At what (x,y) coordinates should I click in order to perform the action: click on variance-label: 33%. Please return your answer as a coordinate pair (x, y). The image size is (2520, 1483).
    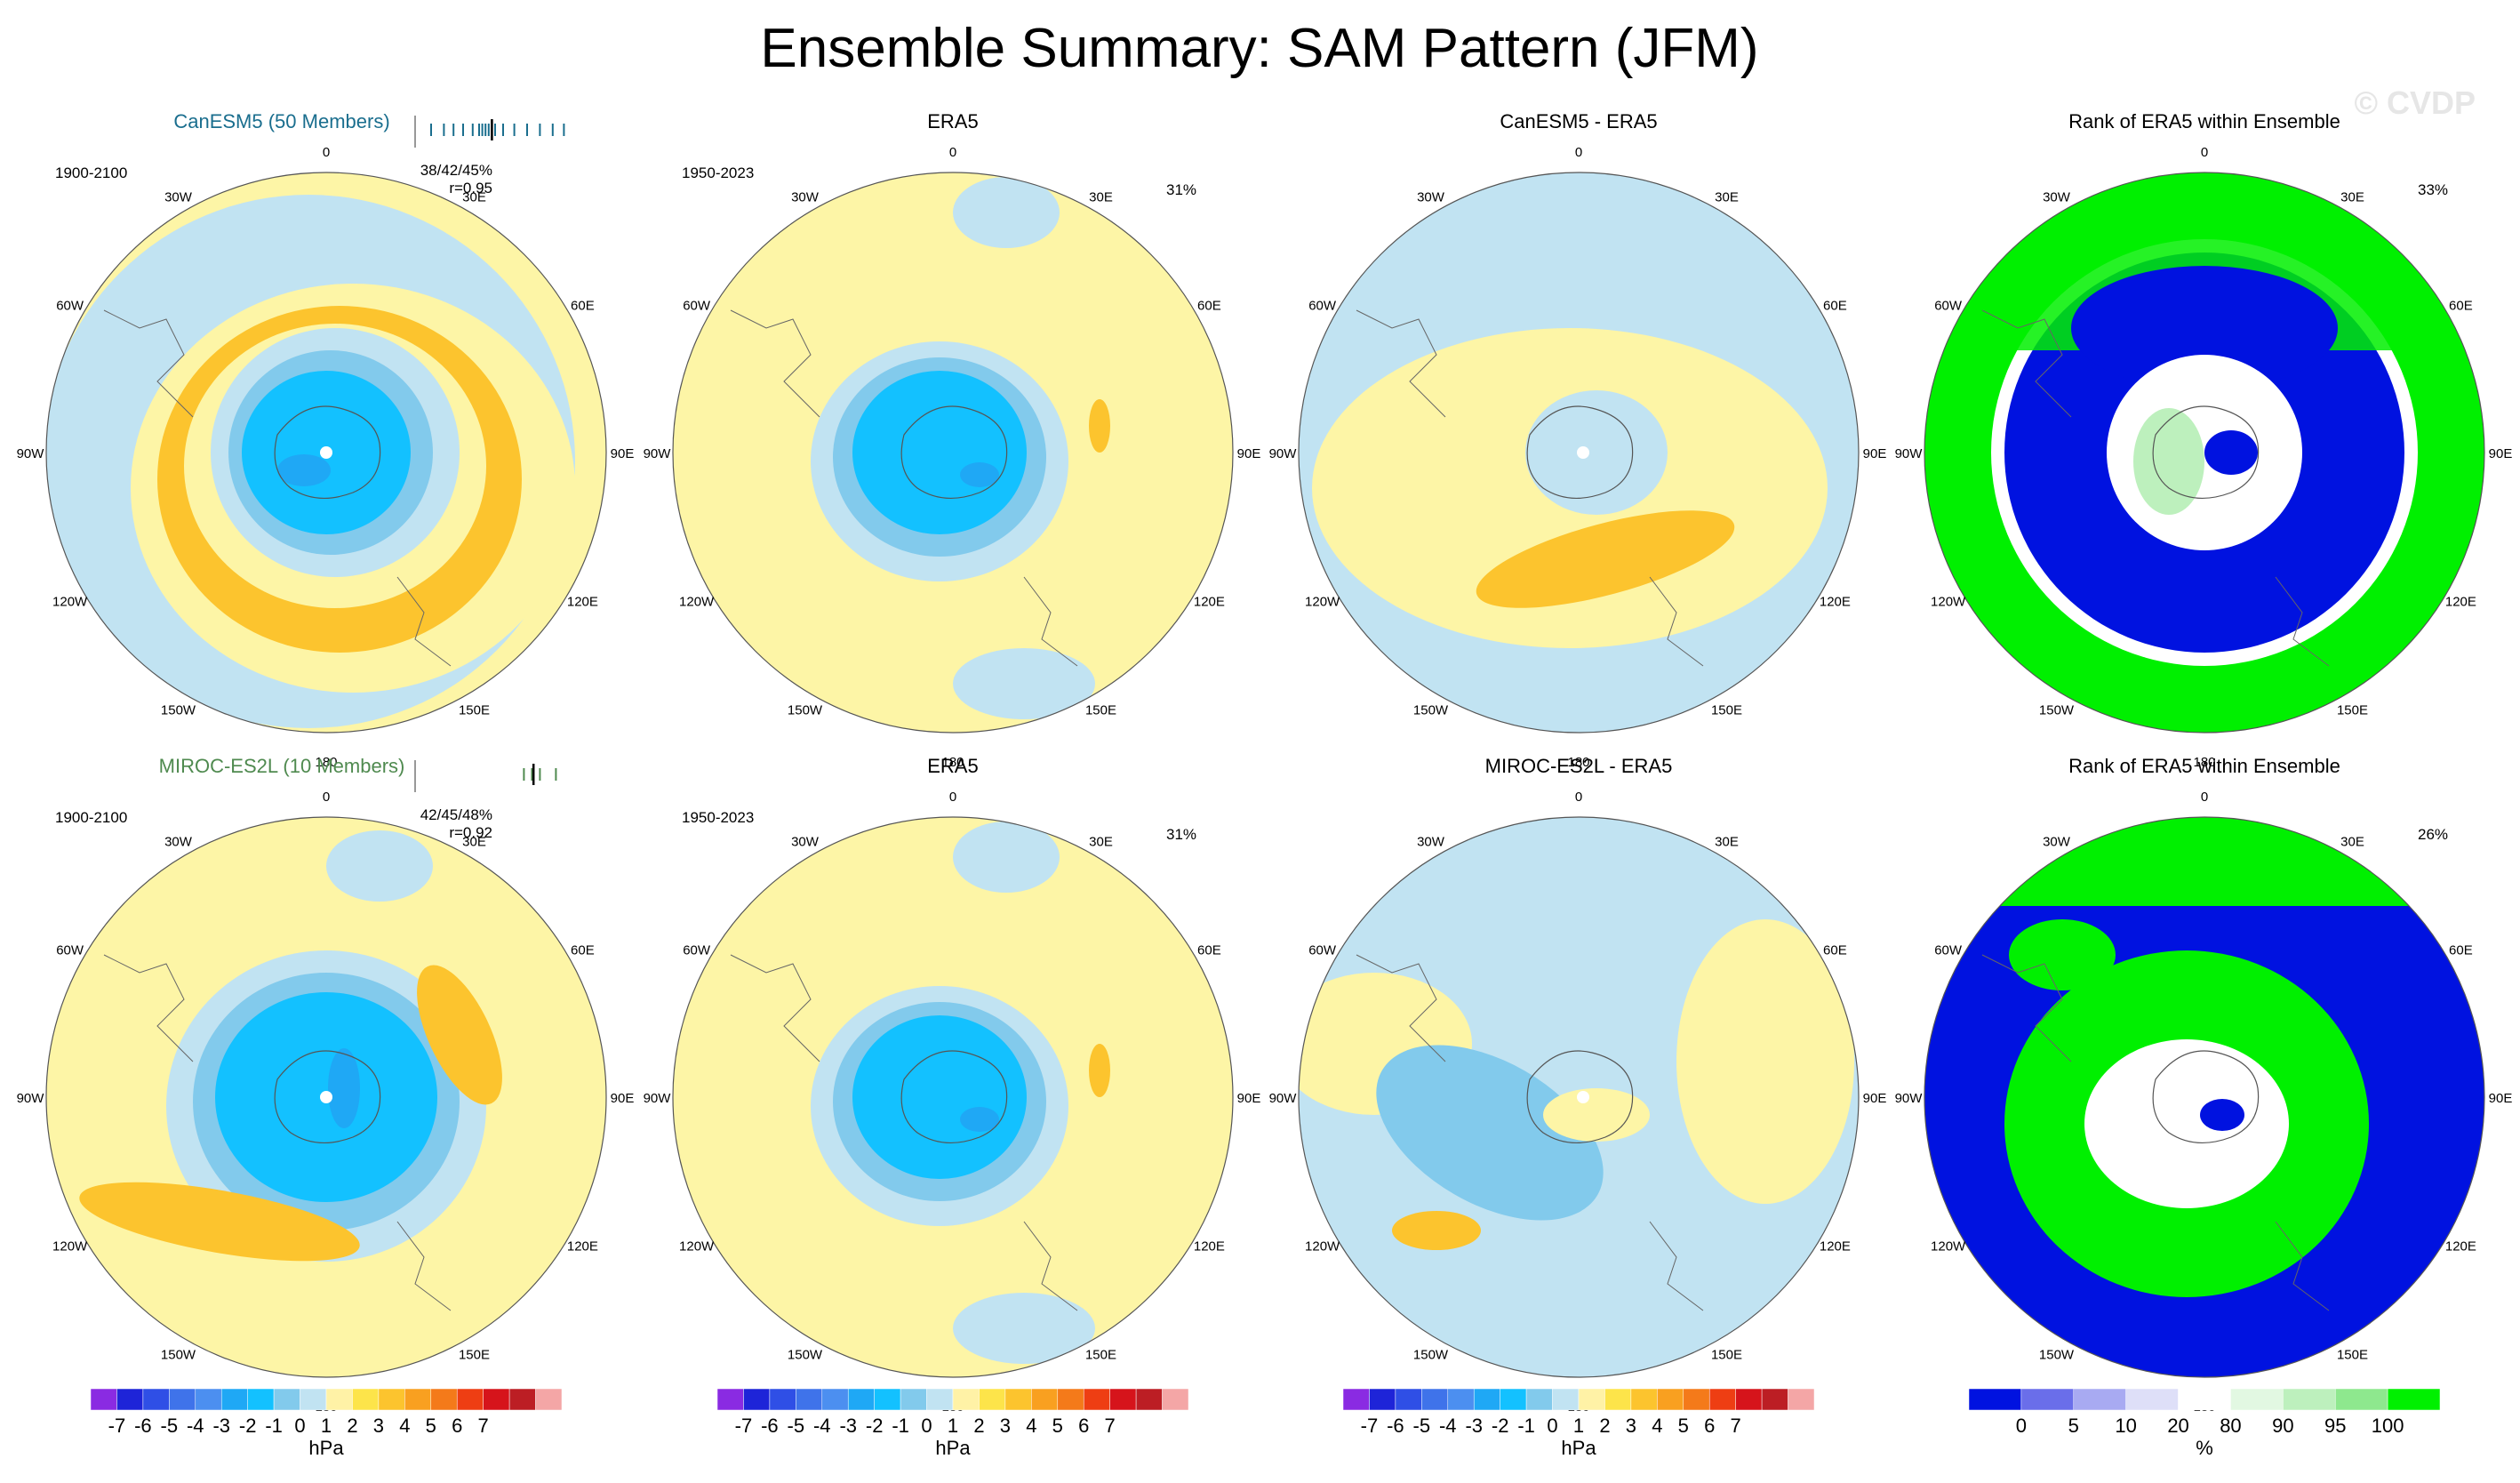
    Looking at the image, I should click on (2433, 189).